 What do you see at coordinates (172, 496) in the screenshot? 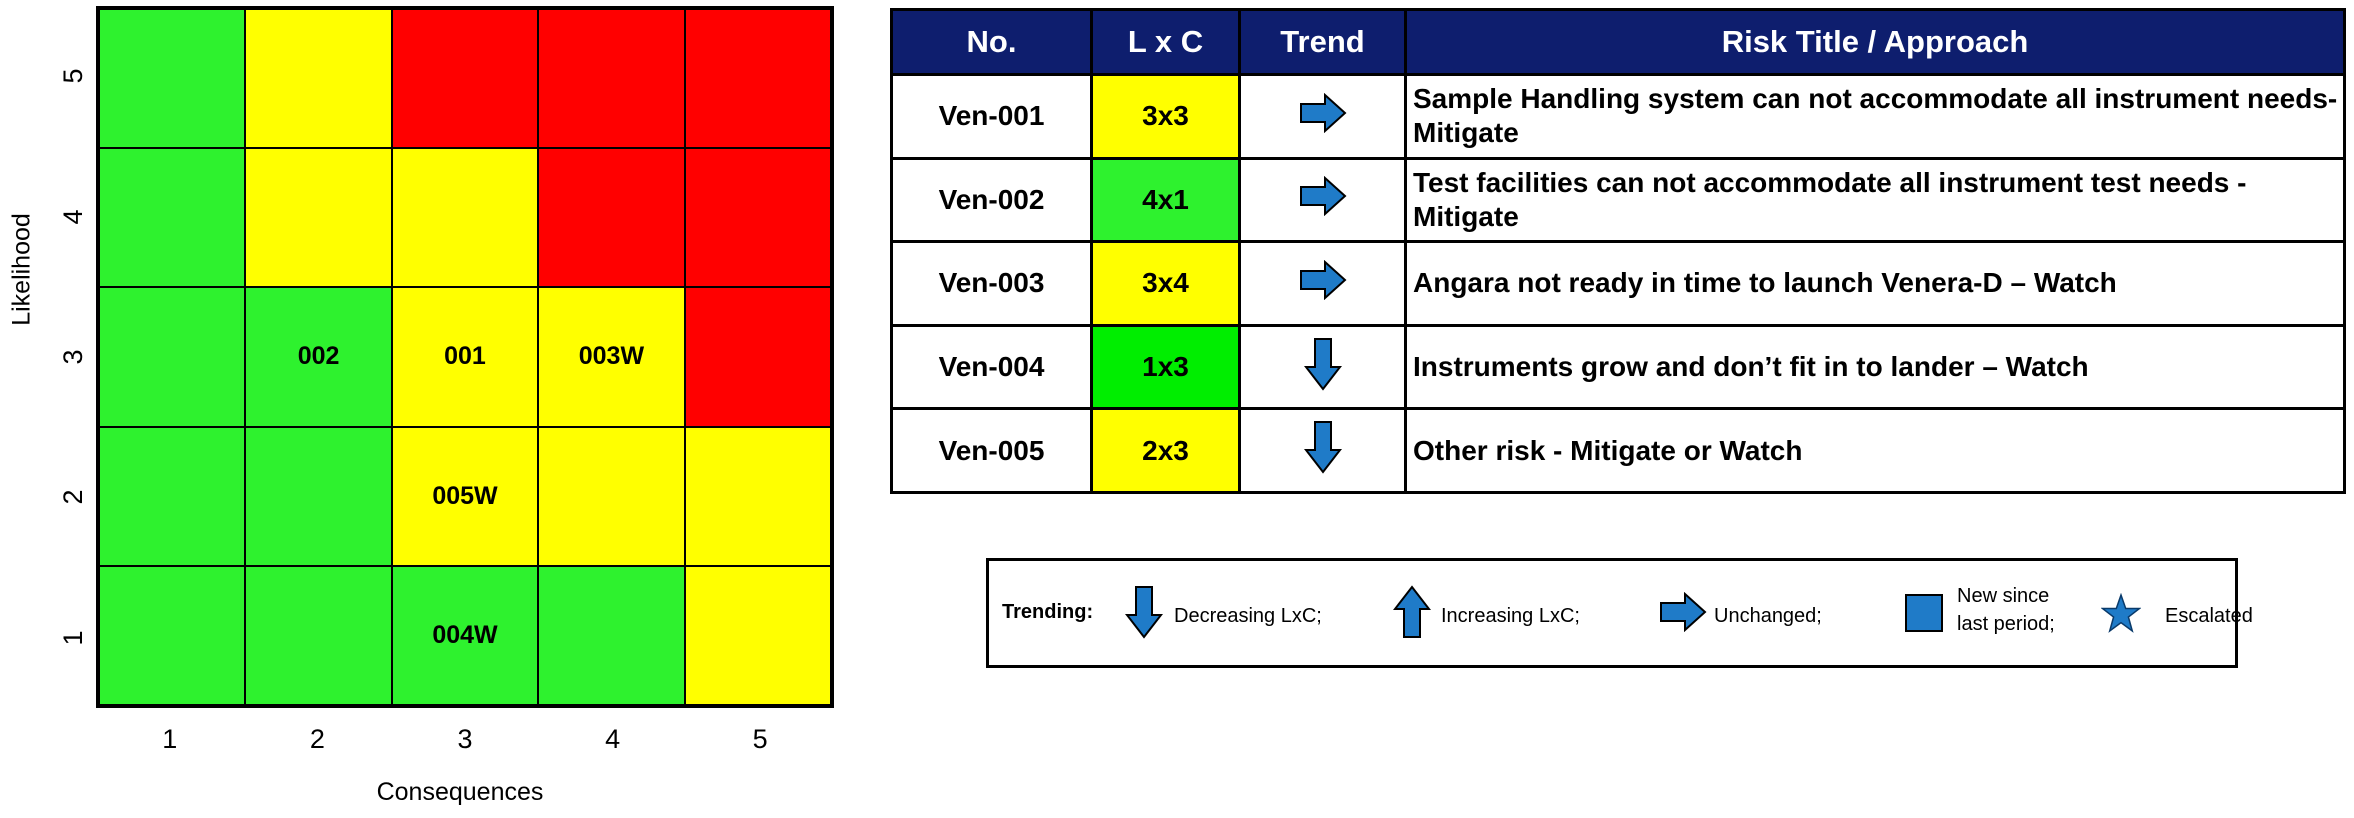
I see `matrix-cell-L2-C1` at bounding box center [172, 496].